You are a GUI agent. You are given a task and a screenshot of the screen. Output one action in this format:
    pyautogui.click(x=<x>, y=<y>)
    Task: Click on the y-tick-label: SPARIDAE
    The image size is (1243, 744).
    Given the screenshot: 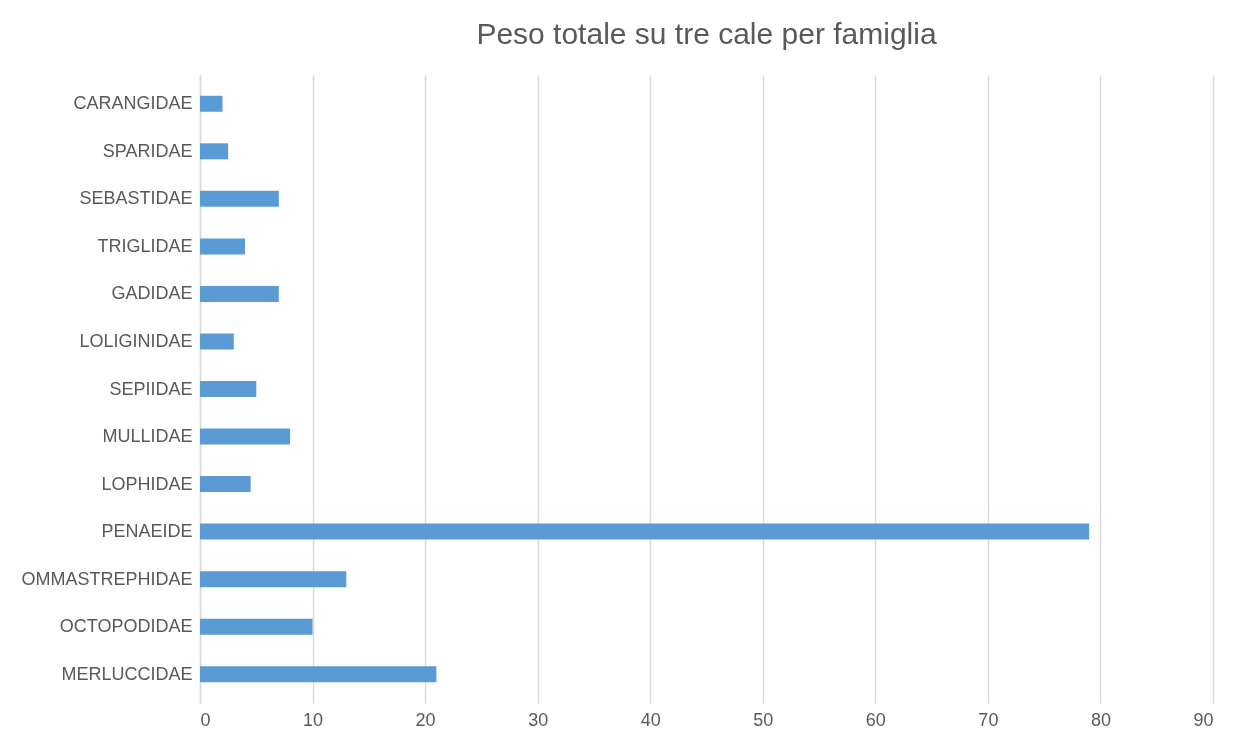 What is the action you would take?
    pyautogui.click(x=147, y=150)
    